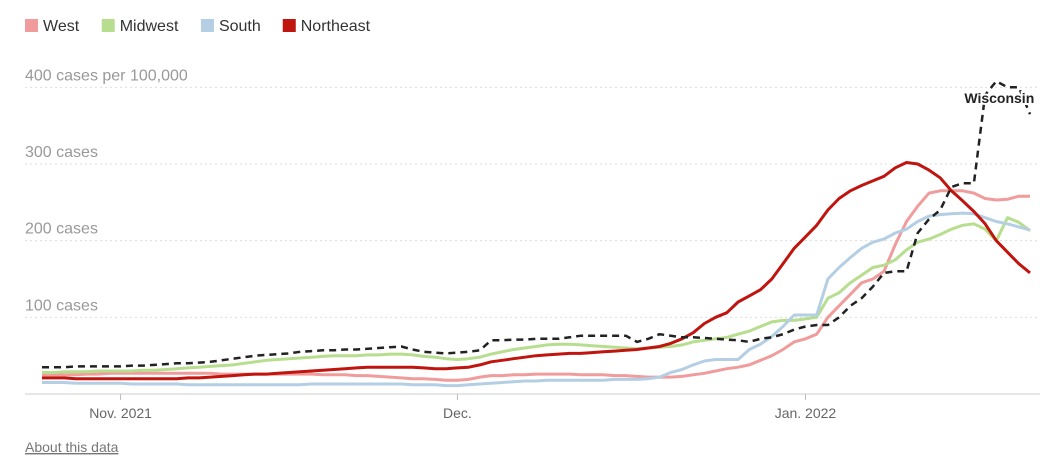  What do you see at coordinates (61, 152) in the screenshot?
I see `y-tick-label: 300 cases` at bounding box center [61, 152].